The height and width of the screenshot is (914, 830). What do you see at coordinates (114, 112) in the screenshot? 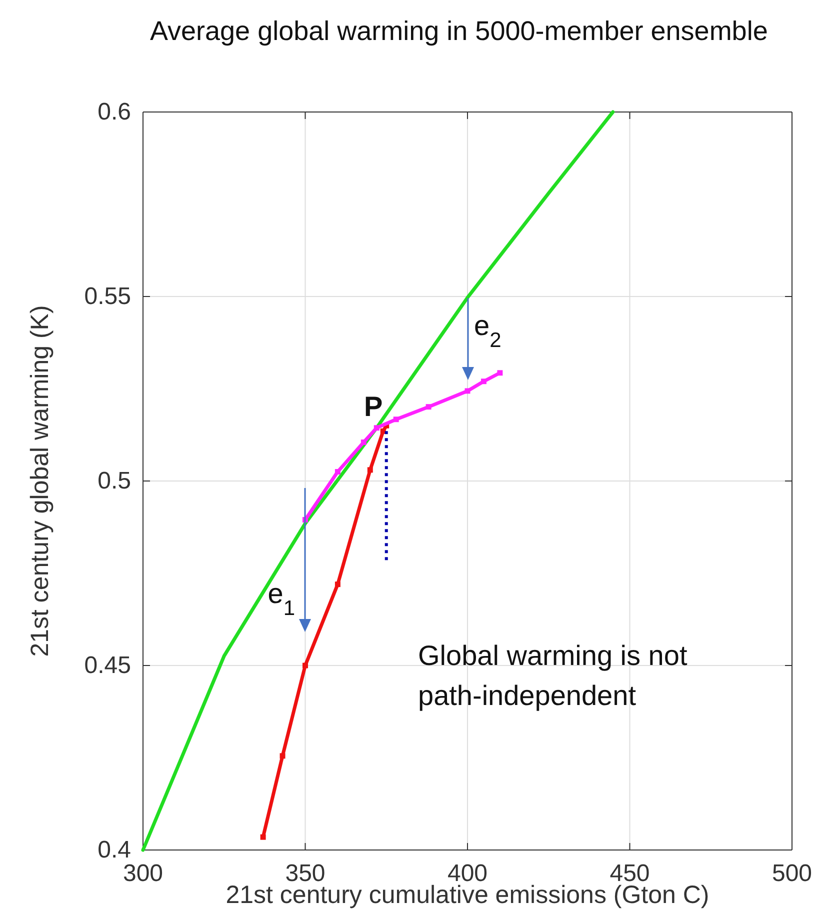
I see `y-tick-label: 0.6` at bounding box center [114, 112].